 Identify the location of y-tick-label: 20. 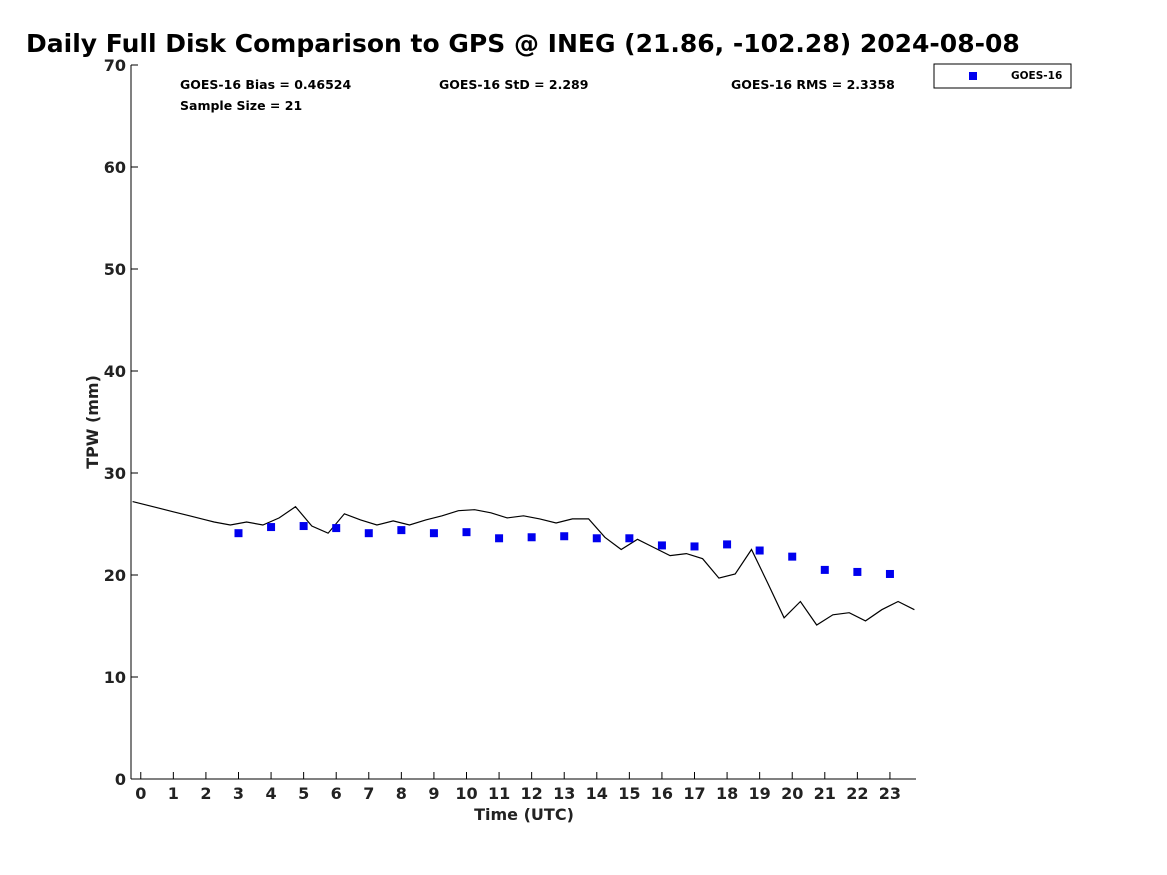
(115, 575).